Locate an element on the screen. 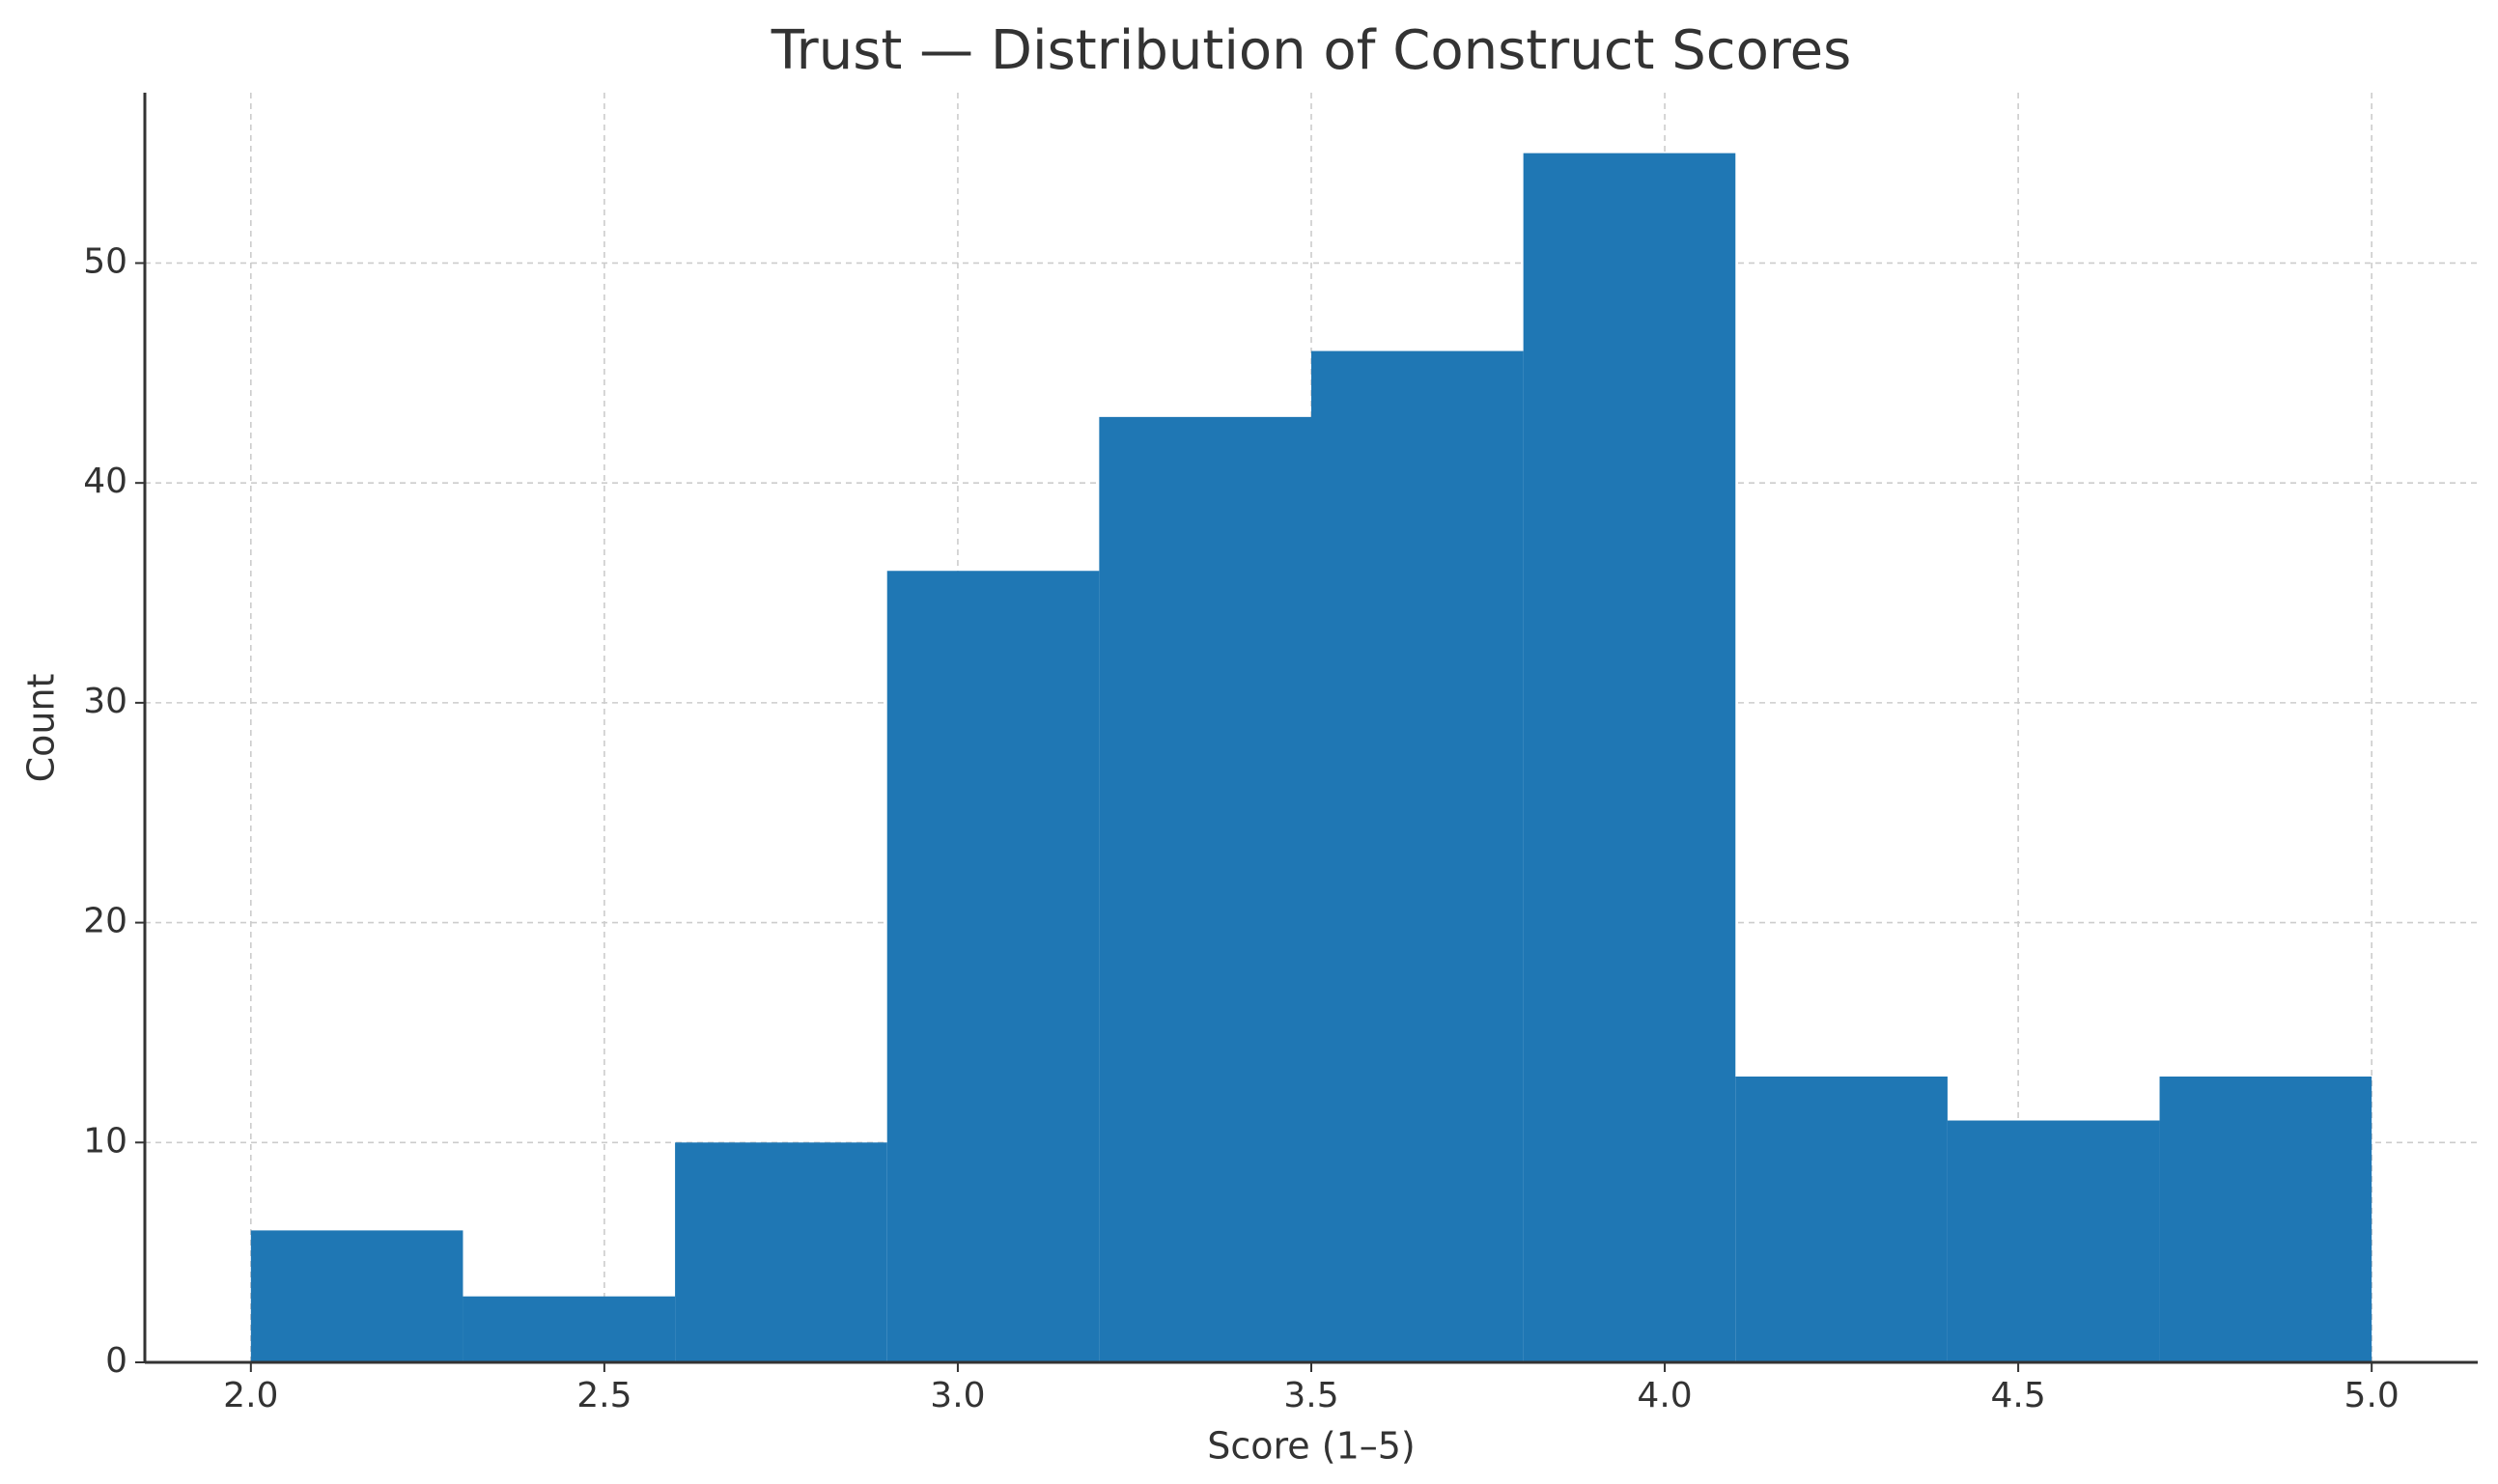 The height and width of the screenshot is (1484, 2498). x-tick-label: 2.5 is located at coordinates (604, 1396).